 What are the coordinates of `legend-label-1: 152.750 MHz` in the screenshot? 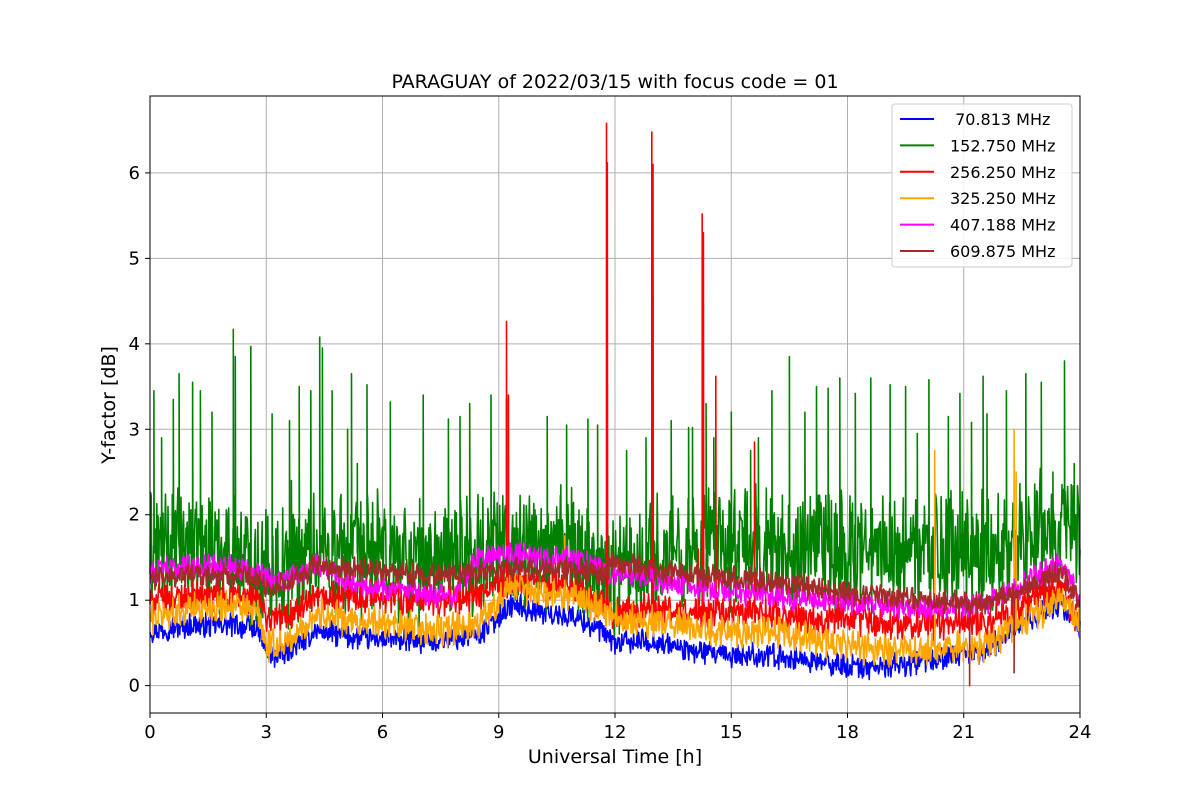 It's located at (1002, 145).